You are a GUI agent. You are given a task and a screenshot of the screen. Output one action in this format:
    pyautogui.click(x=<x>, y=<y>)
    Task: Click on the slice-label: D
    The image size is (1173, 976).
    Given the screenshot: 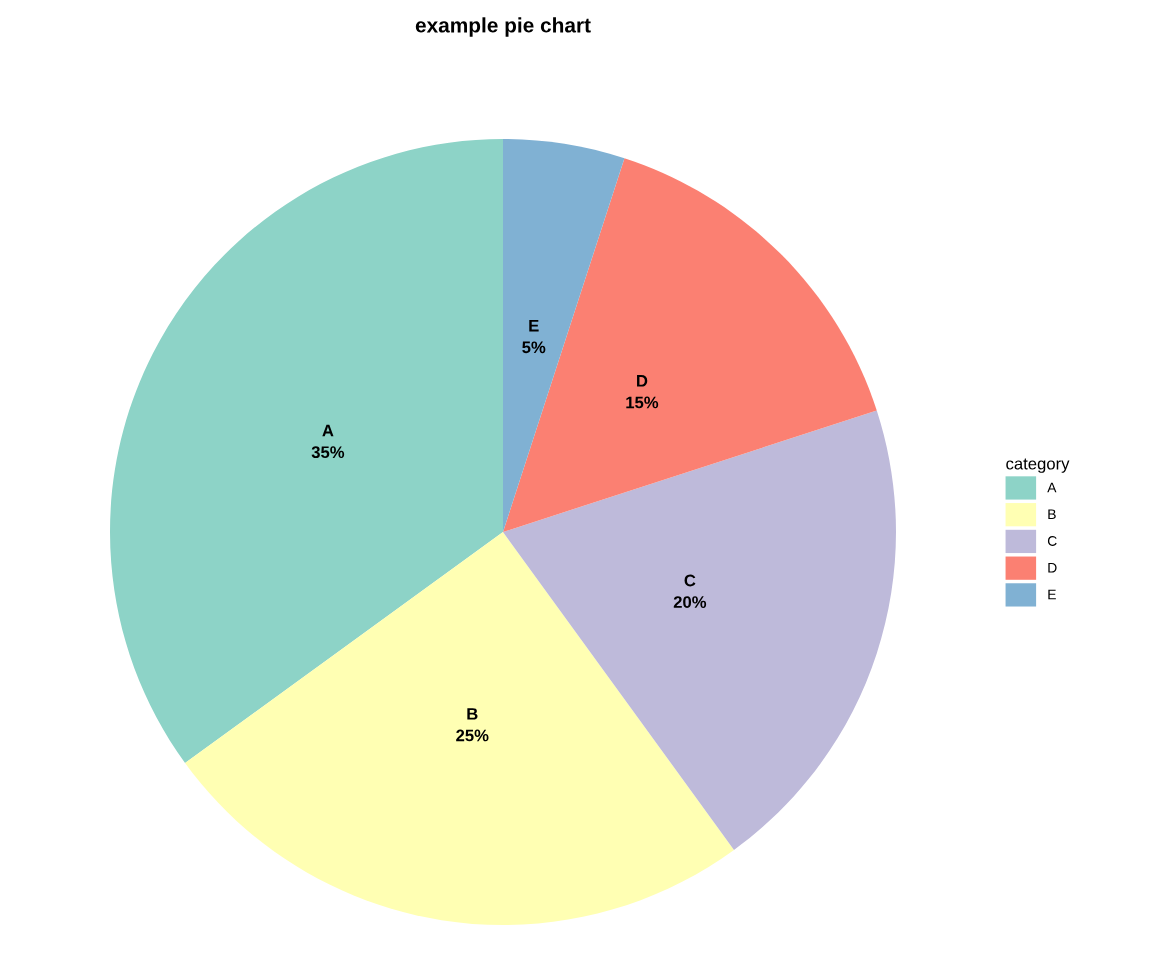 What is the action you would take?
    pyautogui.click(x=642, y=381)
    